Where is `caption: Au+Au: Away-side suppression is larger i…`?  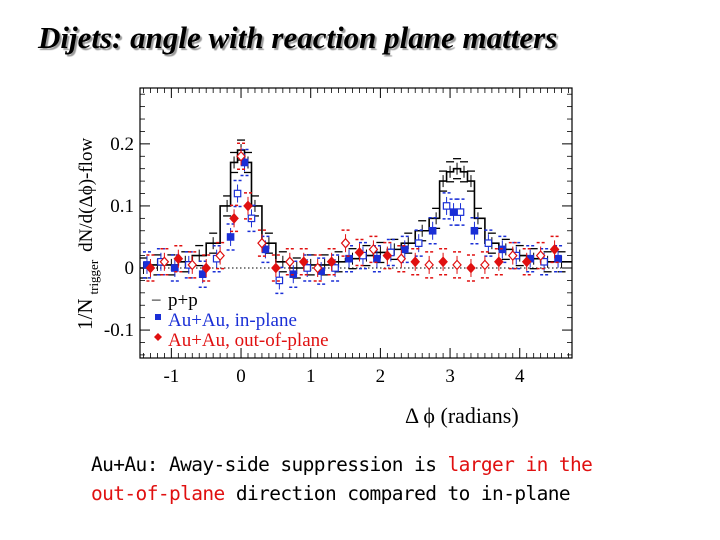 caption: Au+Au: Away-side suppression is larger i… is located at coordinates (342, 479).